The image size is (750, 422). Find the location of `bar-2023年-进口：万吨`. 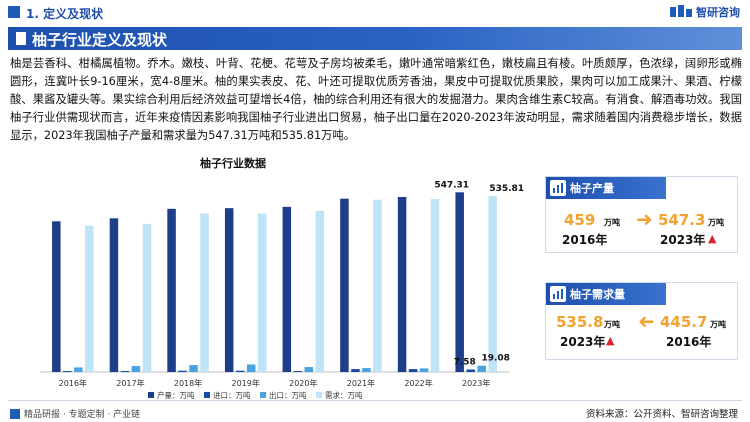

bar-2023年-进口：万吨 is located at coordinates (470, 370).